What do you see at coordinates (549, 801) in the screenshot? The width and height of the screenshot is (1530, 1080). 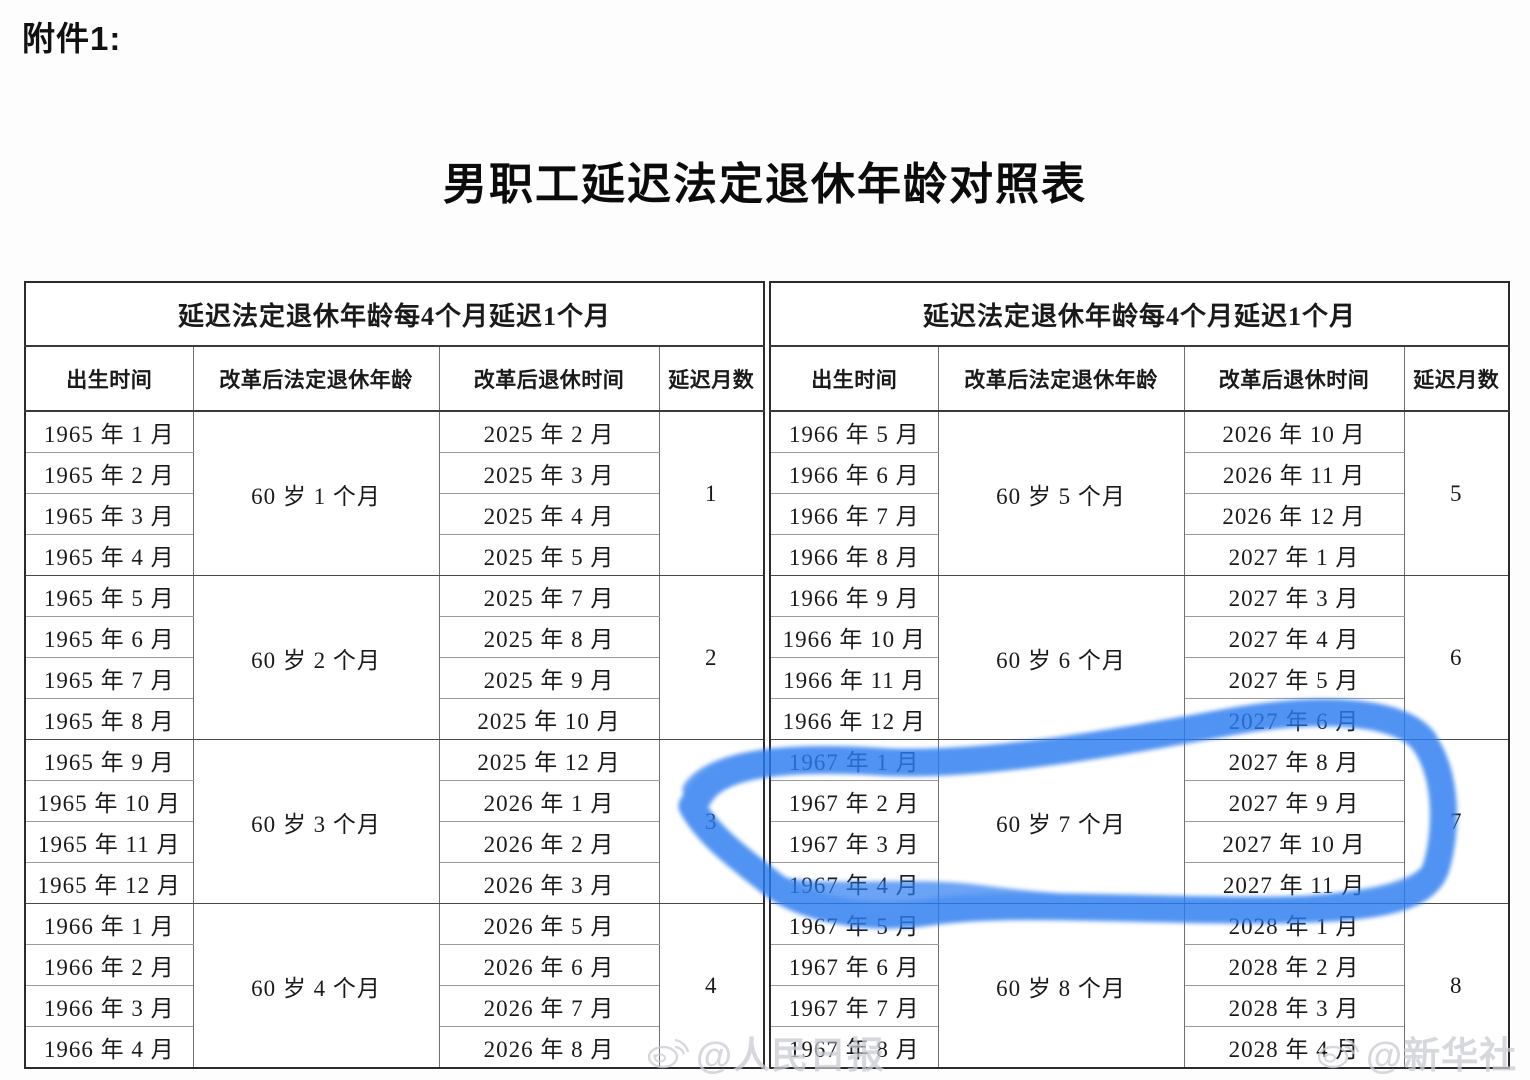 I see `cell-retire-time: 2026 年 1 月` at bounding box center [549, 801].